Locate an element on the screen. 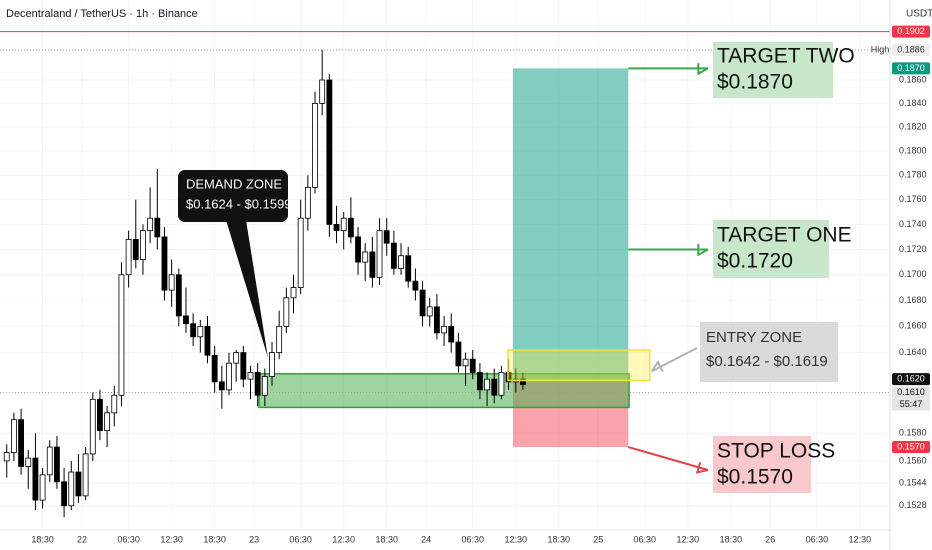 The image size is (932, 550). callout-price: $0.1720 is located at coordinates (755, 261).